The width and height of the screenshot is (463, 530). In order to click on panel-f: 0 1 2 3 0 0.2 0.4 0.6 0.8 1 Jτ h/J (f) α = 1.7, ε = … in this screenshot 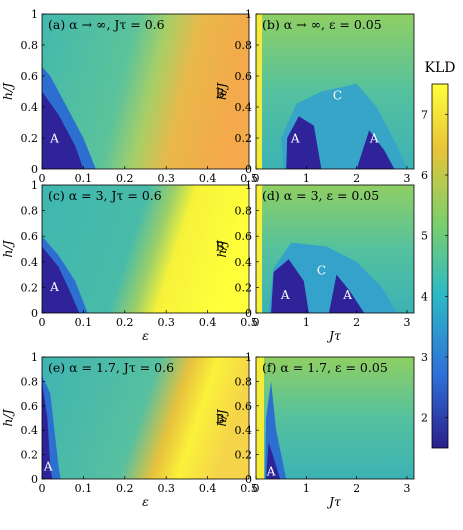, I will do `click(314, 430)`.